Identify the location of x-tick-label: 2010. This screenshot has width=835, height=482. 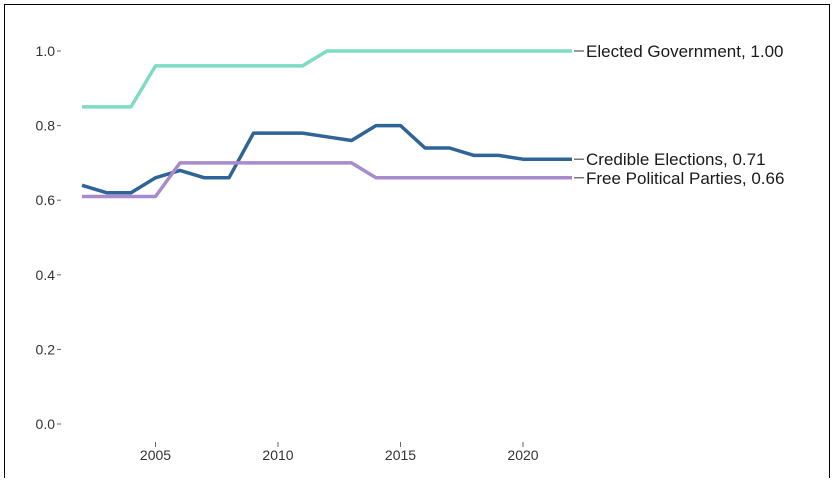
(277, 455).